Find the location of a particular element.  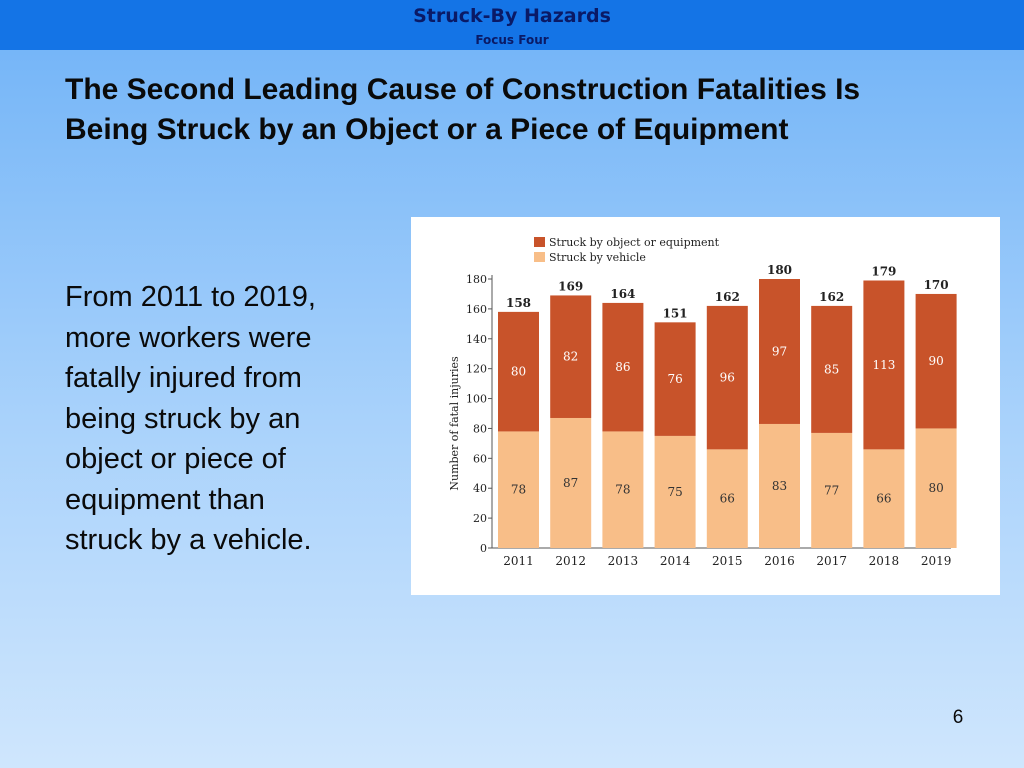

banner-title: Struck-By Hazards is located at coordinates (512, 16).